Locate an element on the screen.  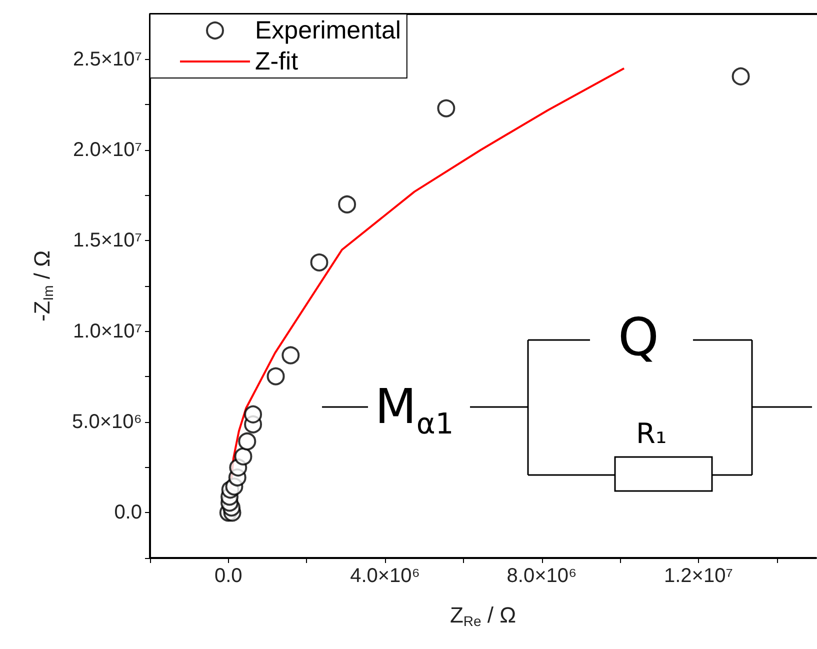
y-axis-title: -ZIm / Ω is located at coordinates (43, 286).